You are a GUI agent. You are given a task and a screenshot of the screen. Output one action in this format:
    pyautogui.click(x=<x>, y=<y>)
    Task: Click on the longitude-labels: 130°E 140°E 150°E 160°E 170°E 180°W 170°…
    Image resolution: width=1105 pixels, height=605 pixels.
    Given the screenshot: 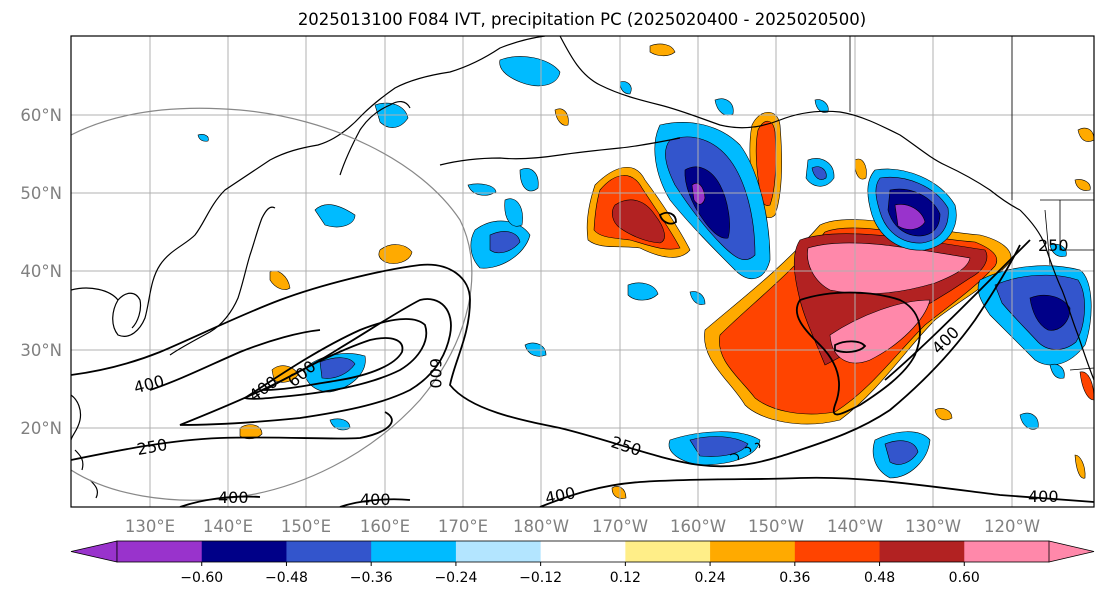 What is the action you would take?
    pyautogui.click(x=582, y=526)
    